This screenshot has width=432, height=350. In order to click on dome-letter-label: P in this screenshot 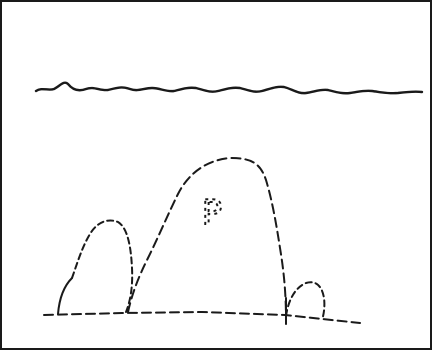, I will do `click(212, 213)`.